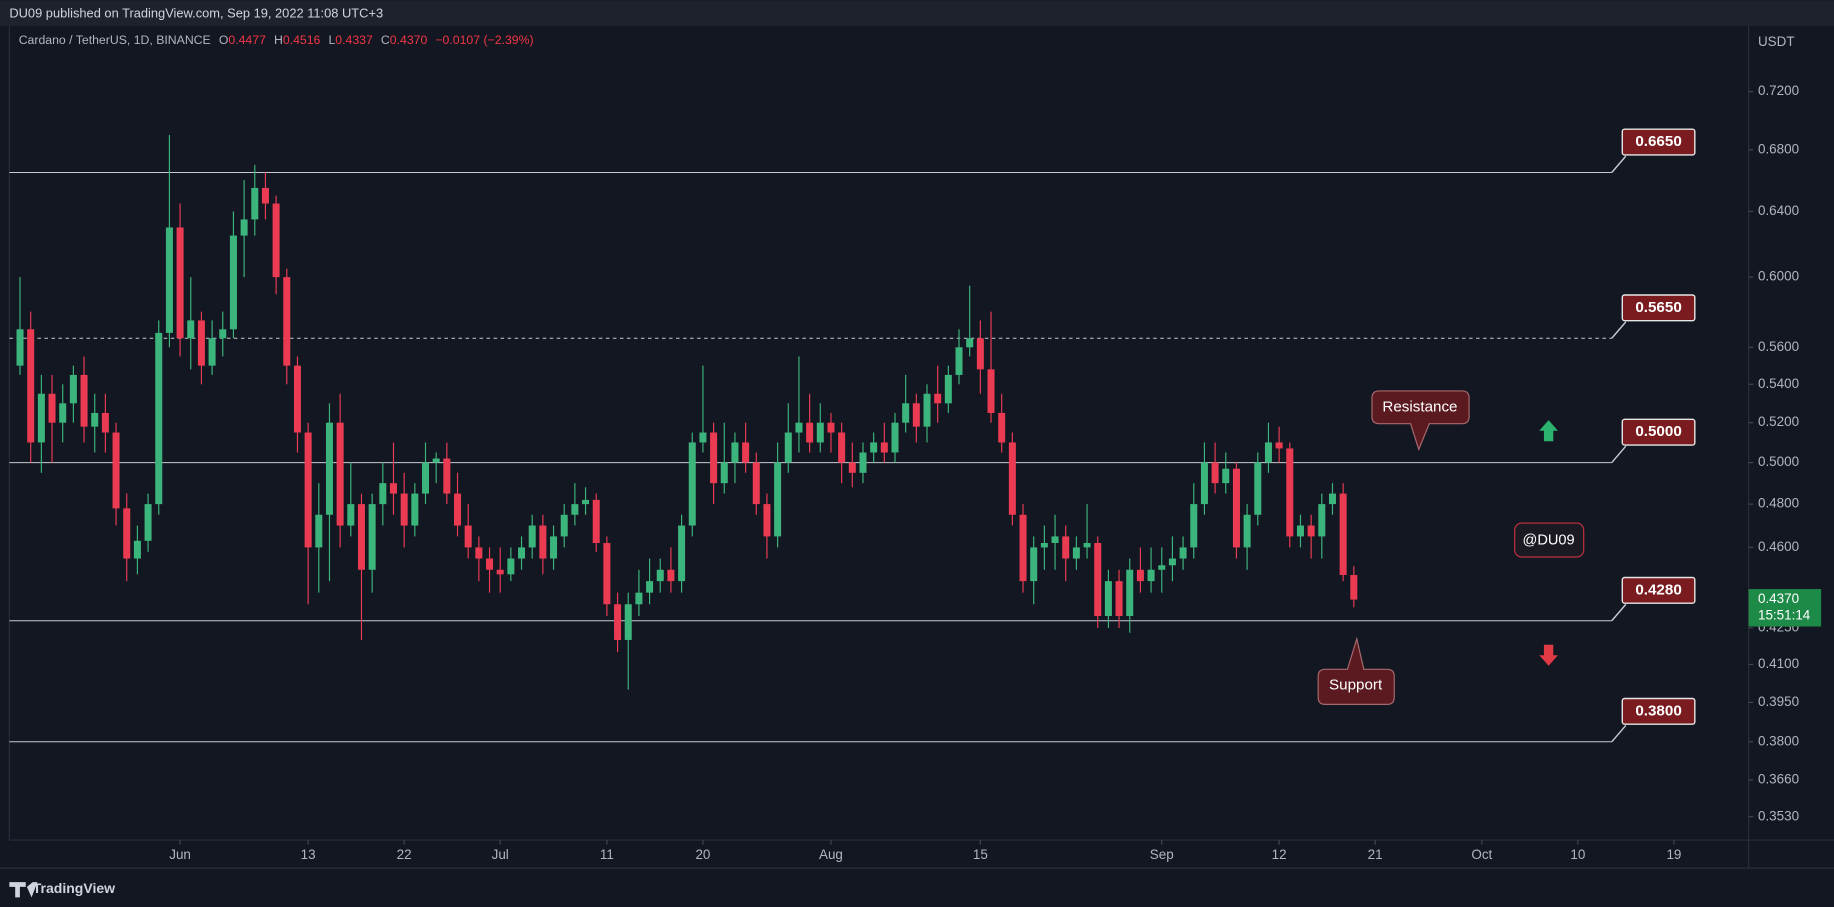 This screenshot has width=1834, height=907. I want to click on support-callout, so click(1356, 670).